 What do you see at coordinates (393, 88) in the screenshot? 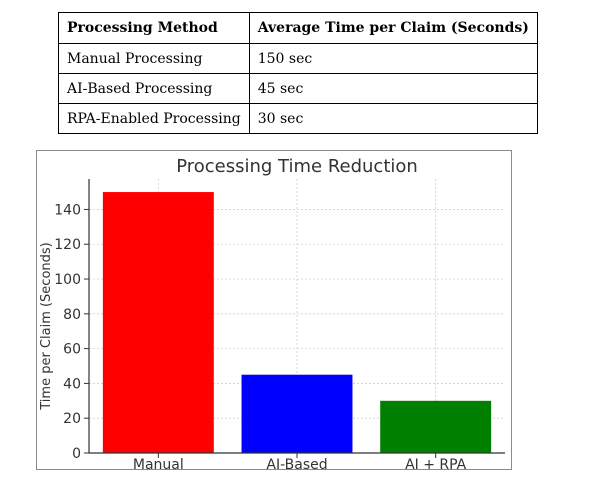
I see `table-cell-time: 45 sec` at bounding box center [393, 88].